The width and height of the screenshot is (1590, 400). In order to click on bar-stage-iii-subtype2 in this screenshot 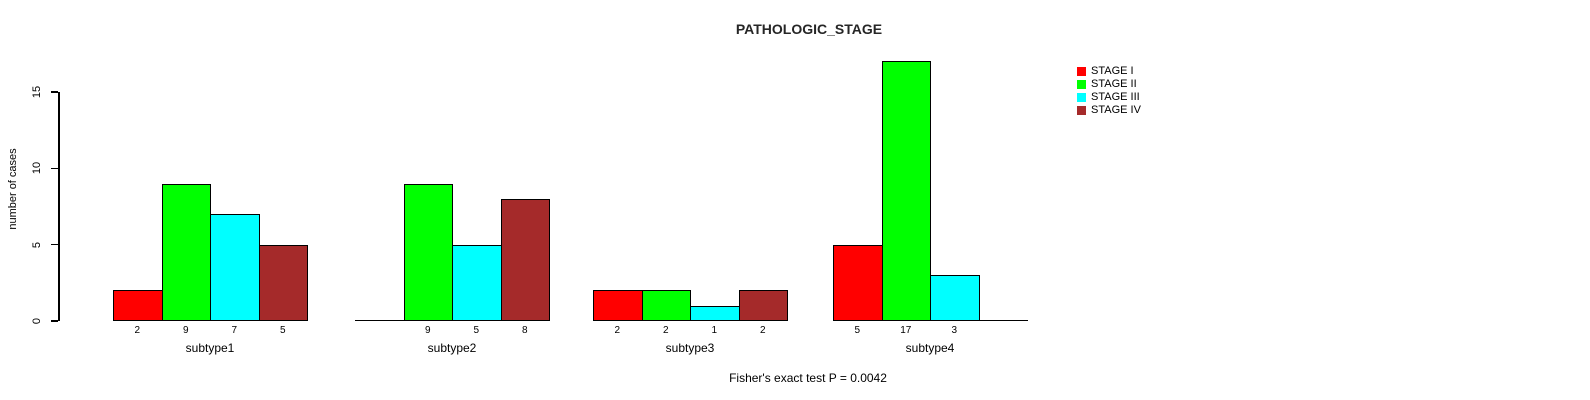, I will do `click(477, 282)`.